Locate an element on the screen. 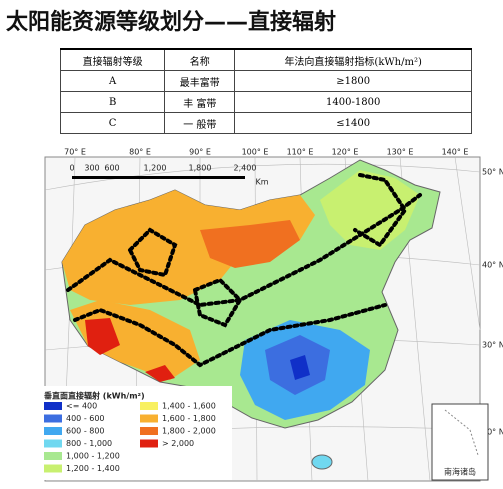 The image size is (503, 489). legend-title: 垂直面直接辐射 (kWh/m²) is located at coordinates (94, 396).